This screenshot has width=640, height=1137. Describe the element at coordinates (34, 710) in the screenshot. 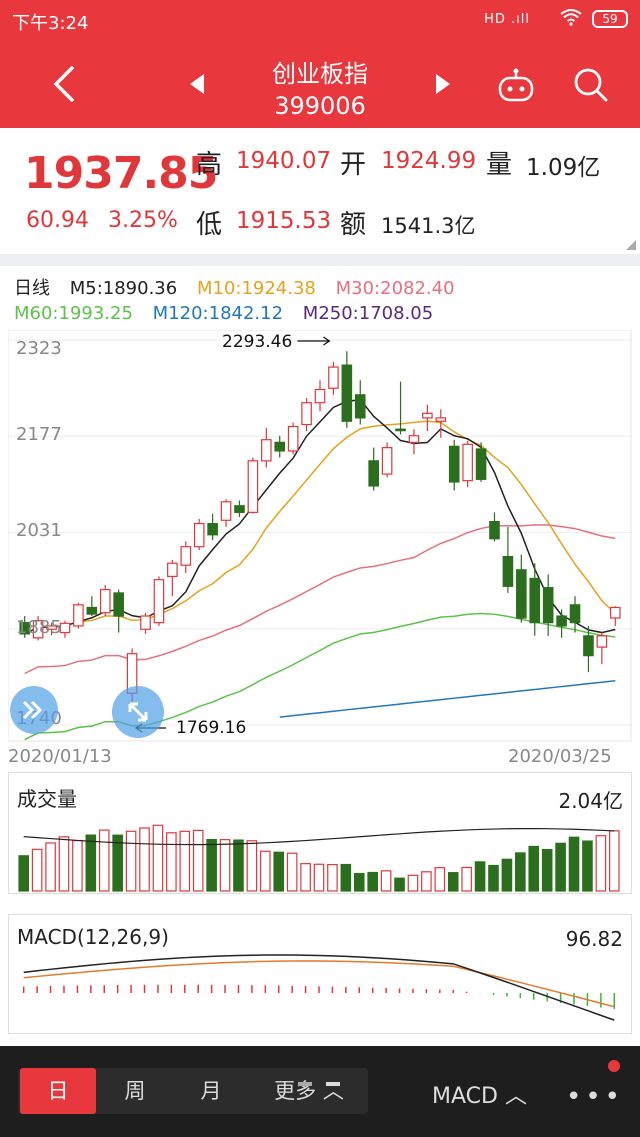

I see `zoom-out-button` at that location.